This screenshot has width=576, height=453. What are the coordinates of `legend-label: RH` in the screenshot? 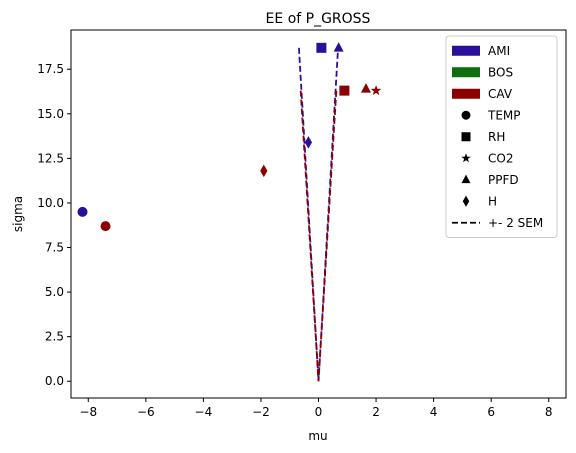 It's located at (496, 137).